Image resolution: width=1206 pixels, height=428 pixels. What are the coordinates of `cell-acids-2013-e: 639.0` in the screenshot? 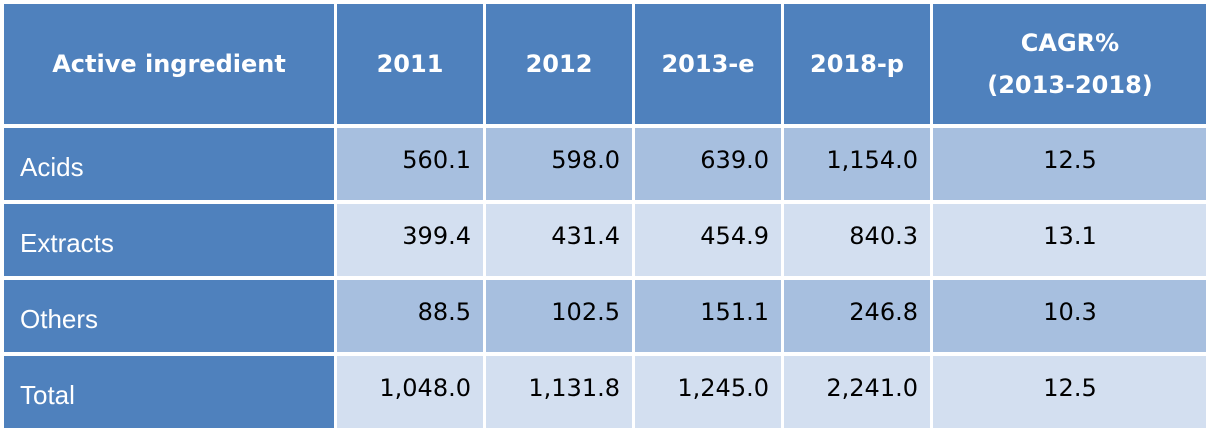 It's located at (708, 164).